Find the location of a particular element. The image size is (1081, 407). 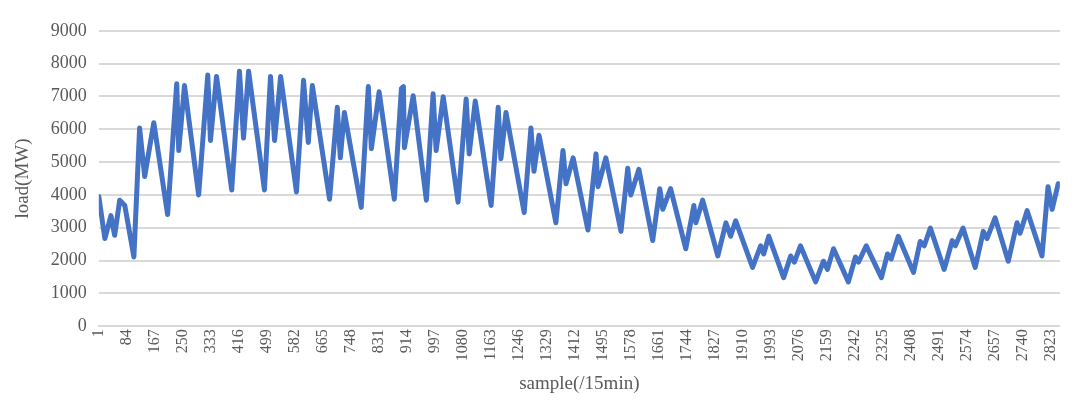

x-tick-label: 167 is located at coordinates (153, 341).